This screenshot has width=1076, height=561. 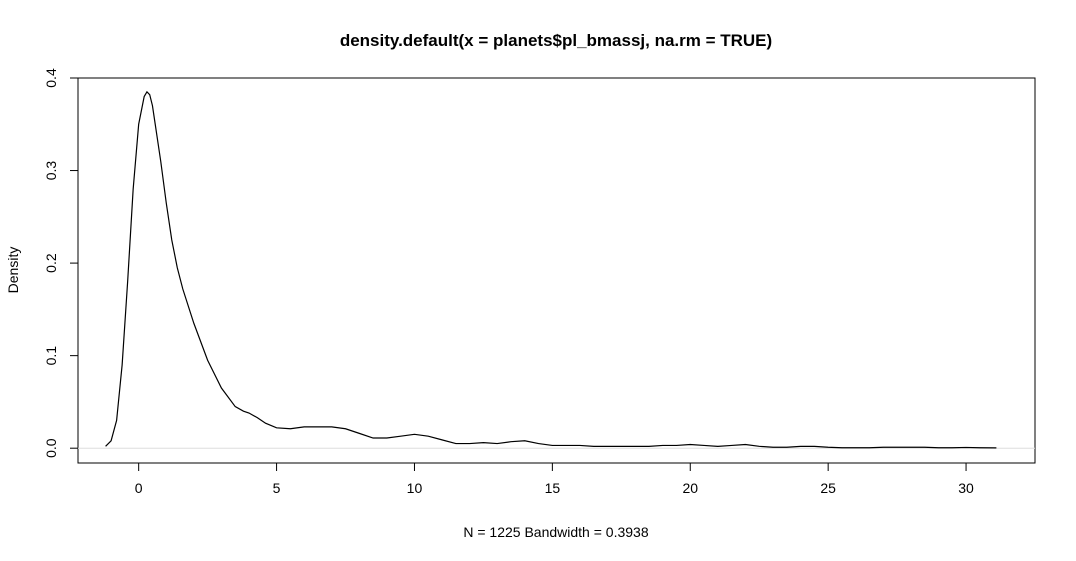 What do you see at coordinates (415, 488) in the screenshot?
I see `x-tick-label: 10` at bounding box center [415, 488].